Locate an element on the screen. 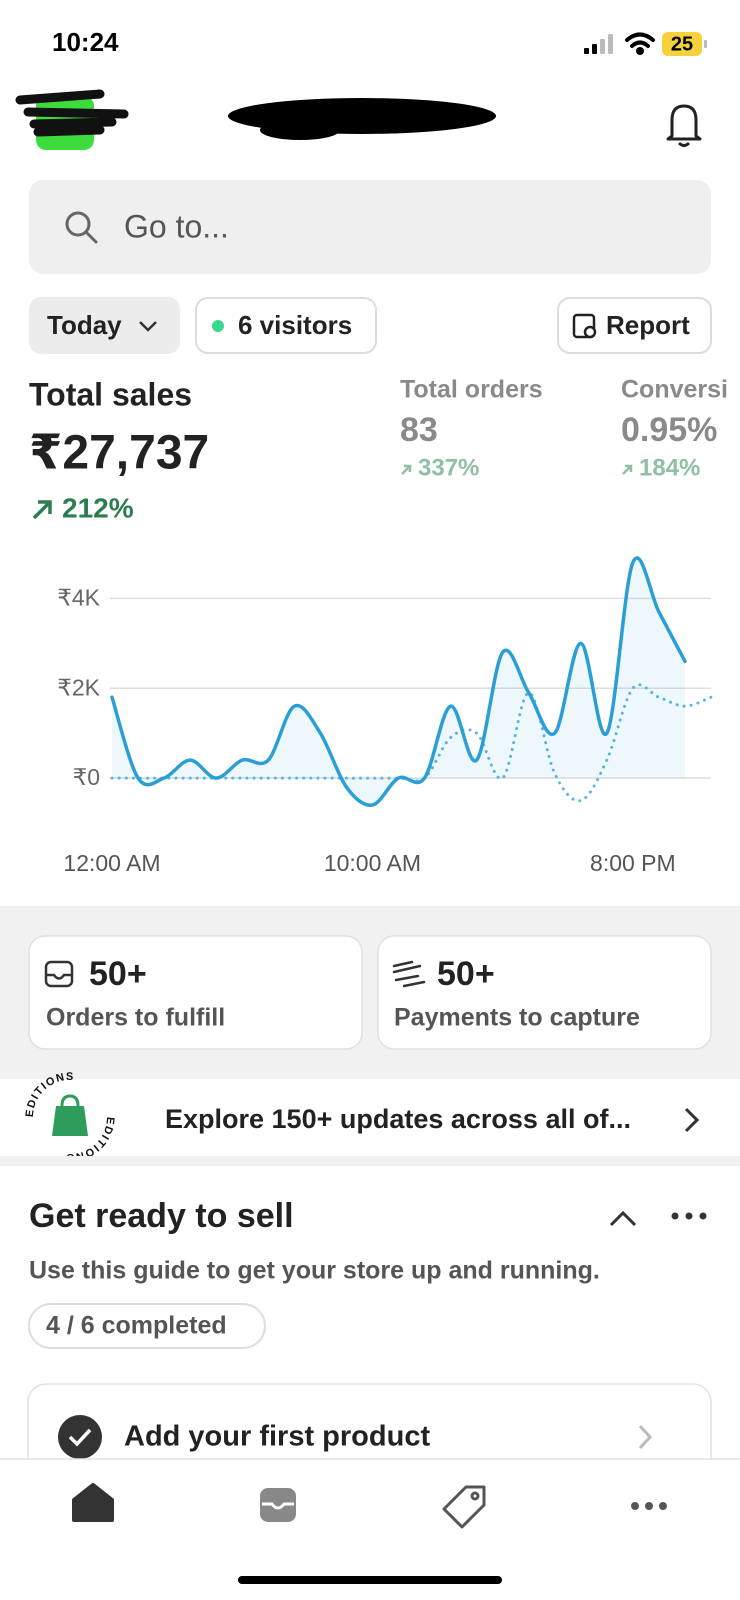  metric-change: 184% is located at coordinates (669, 467).